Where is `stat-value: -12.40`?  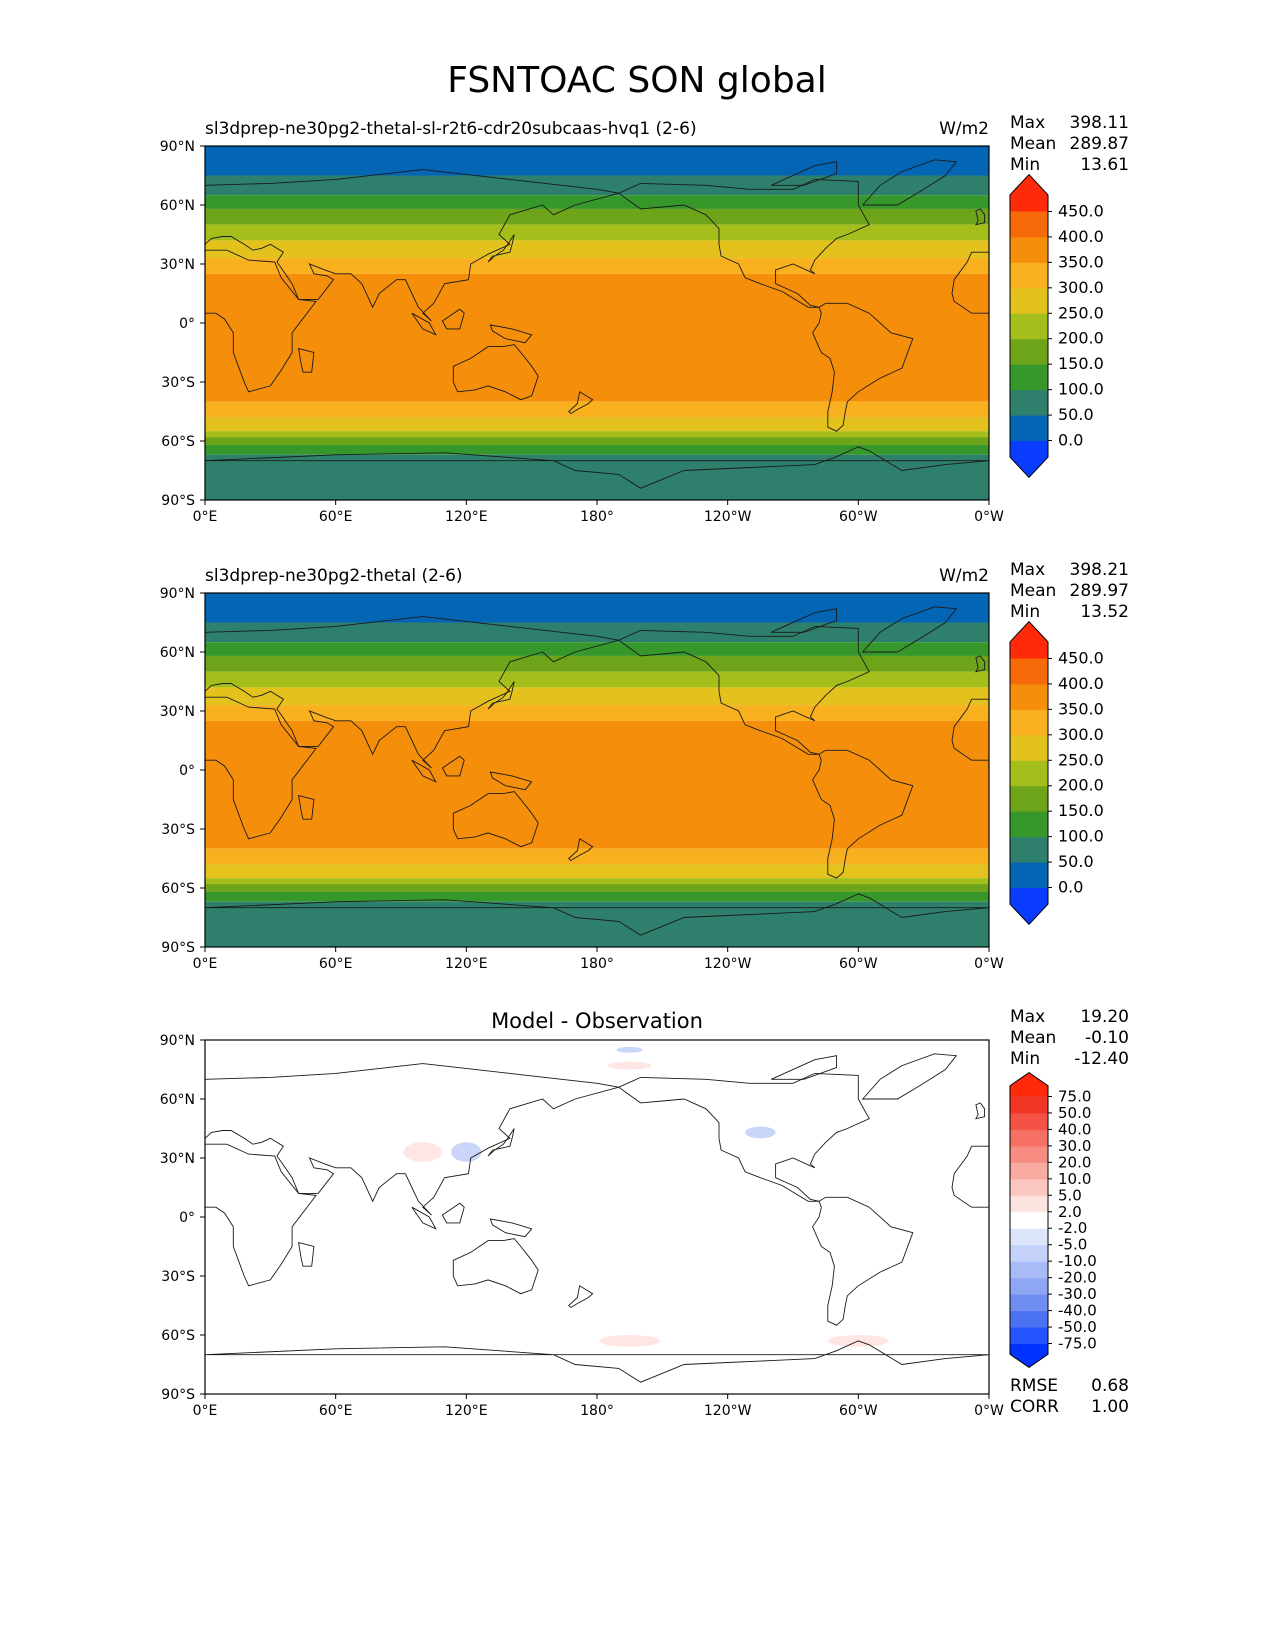
stat-value: -12.40 is located at coordinates (1101, 1059).